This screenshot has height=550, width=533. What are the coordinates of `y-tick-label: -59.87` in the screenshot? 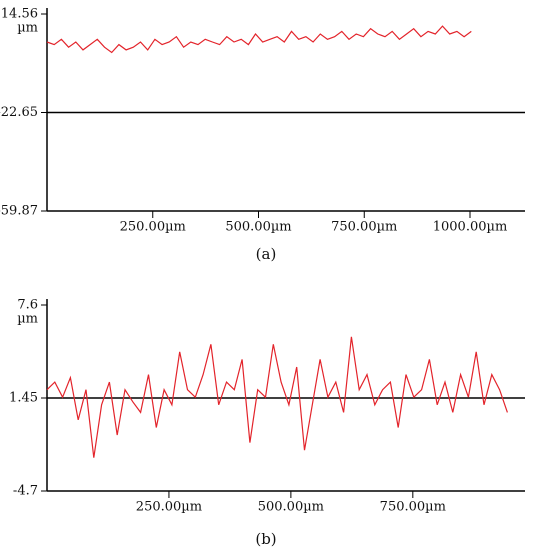 It's located at (19, 211).